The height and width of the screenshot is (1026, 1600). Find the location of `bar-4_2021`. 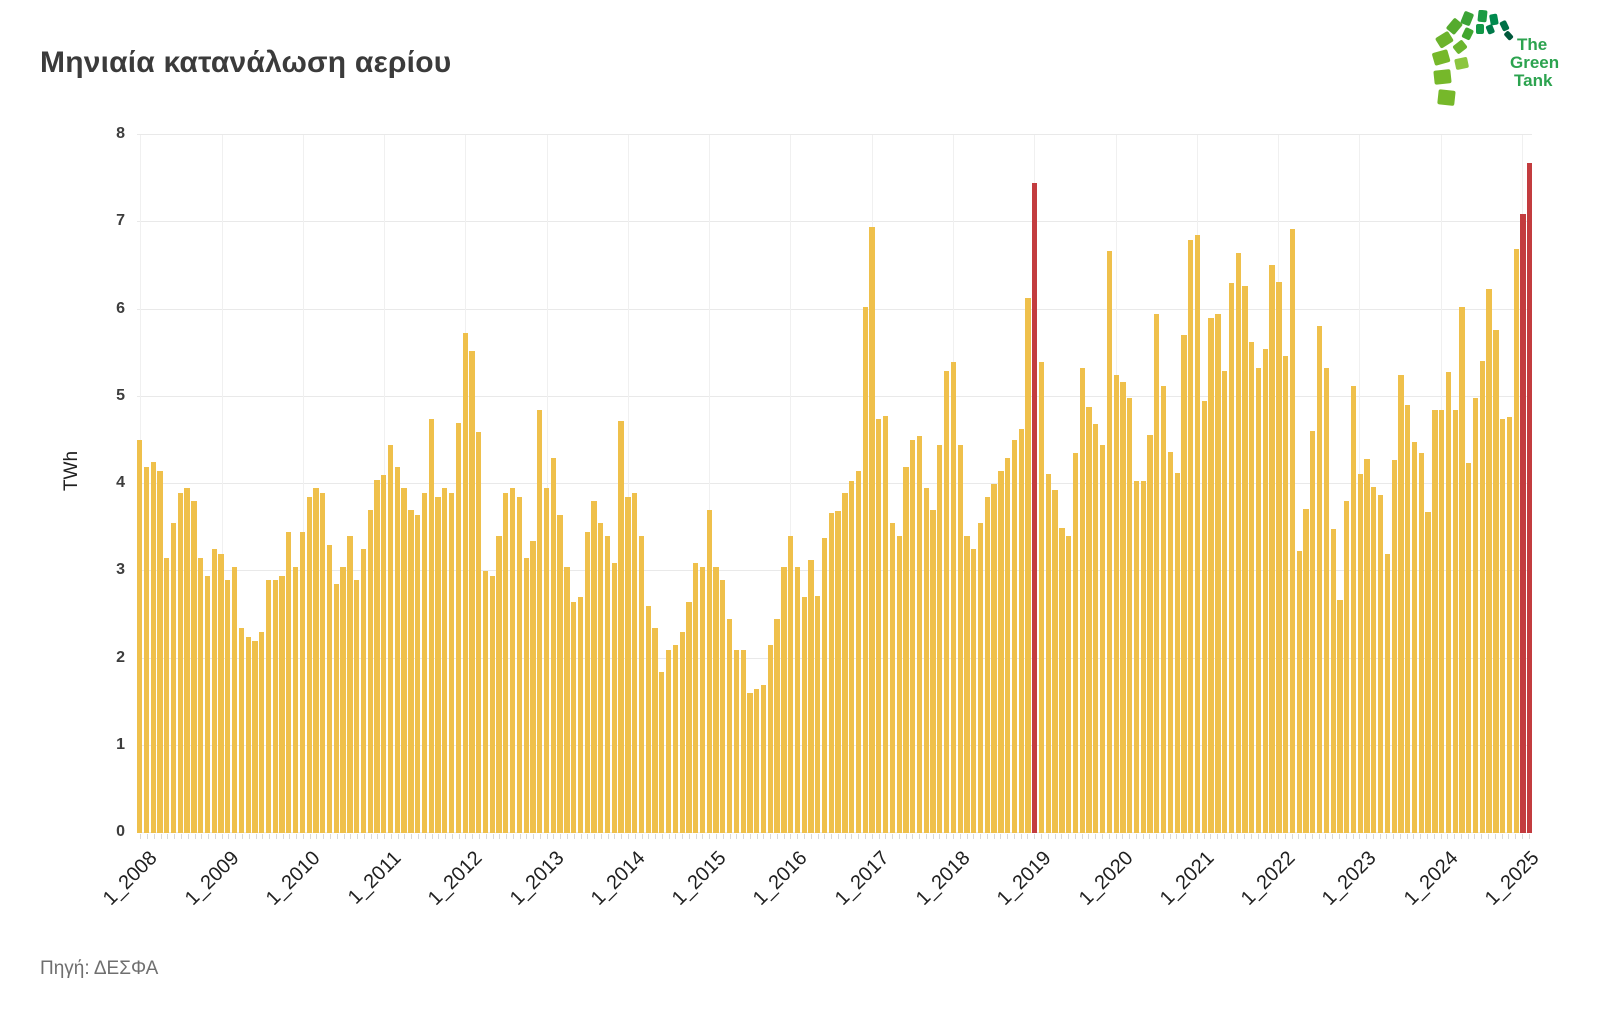

bar-4_2021 is located at coordinates (1218, 573).